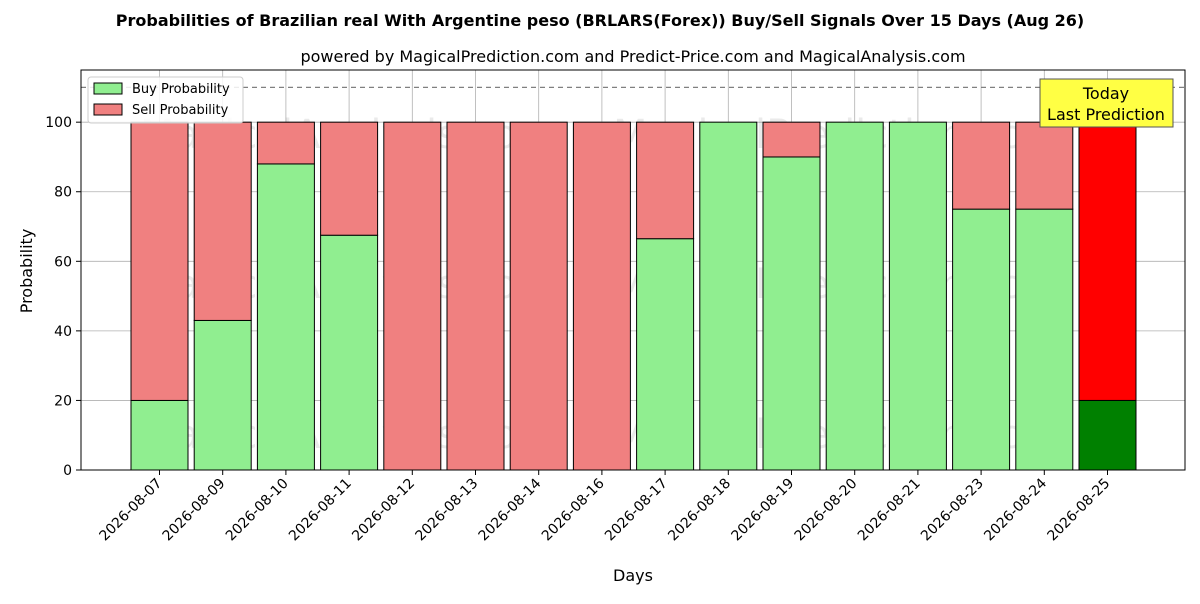 This screenshot has width=1200, height=604. What do you see at coordinates (58, 123) in the screenshot?
I see `y-tick-label: 100` at bounding box center [58, 123].